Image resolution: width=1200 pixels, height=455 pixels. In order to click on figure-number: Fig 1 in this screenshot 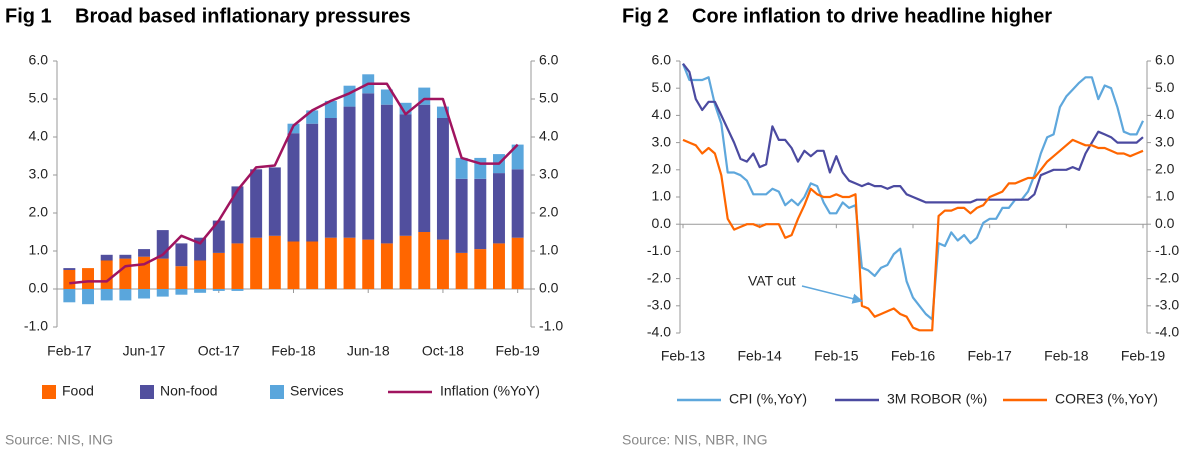, I will do `click(28, 16)`.